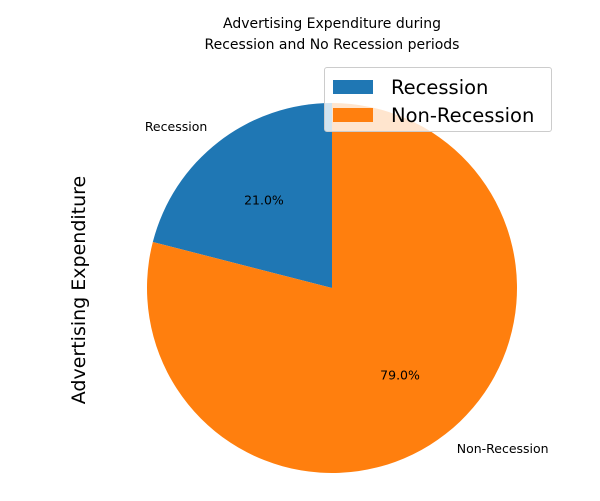 This screenshot has height=501, width=600. What do you see at coordinates (264, 199) in the screenshot?
I see `slice-percent-recession: 21.0%` at bounding box center [264, 199].